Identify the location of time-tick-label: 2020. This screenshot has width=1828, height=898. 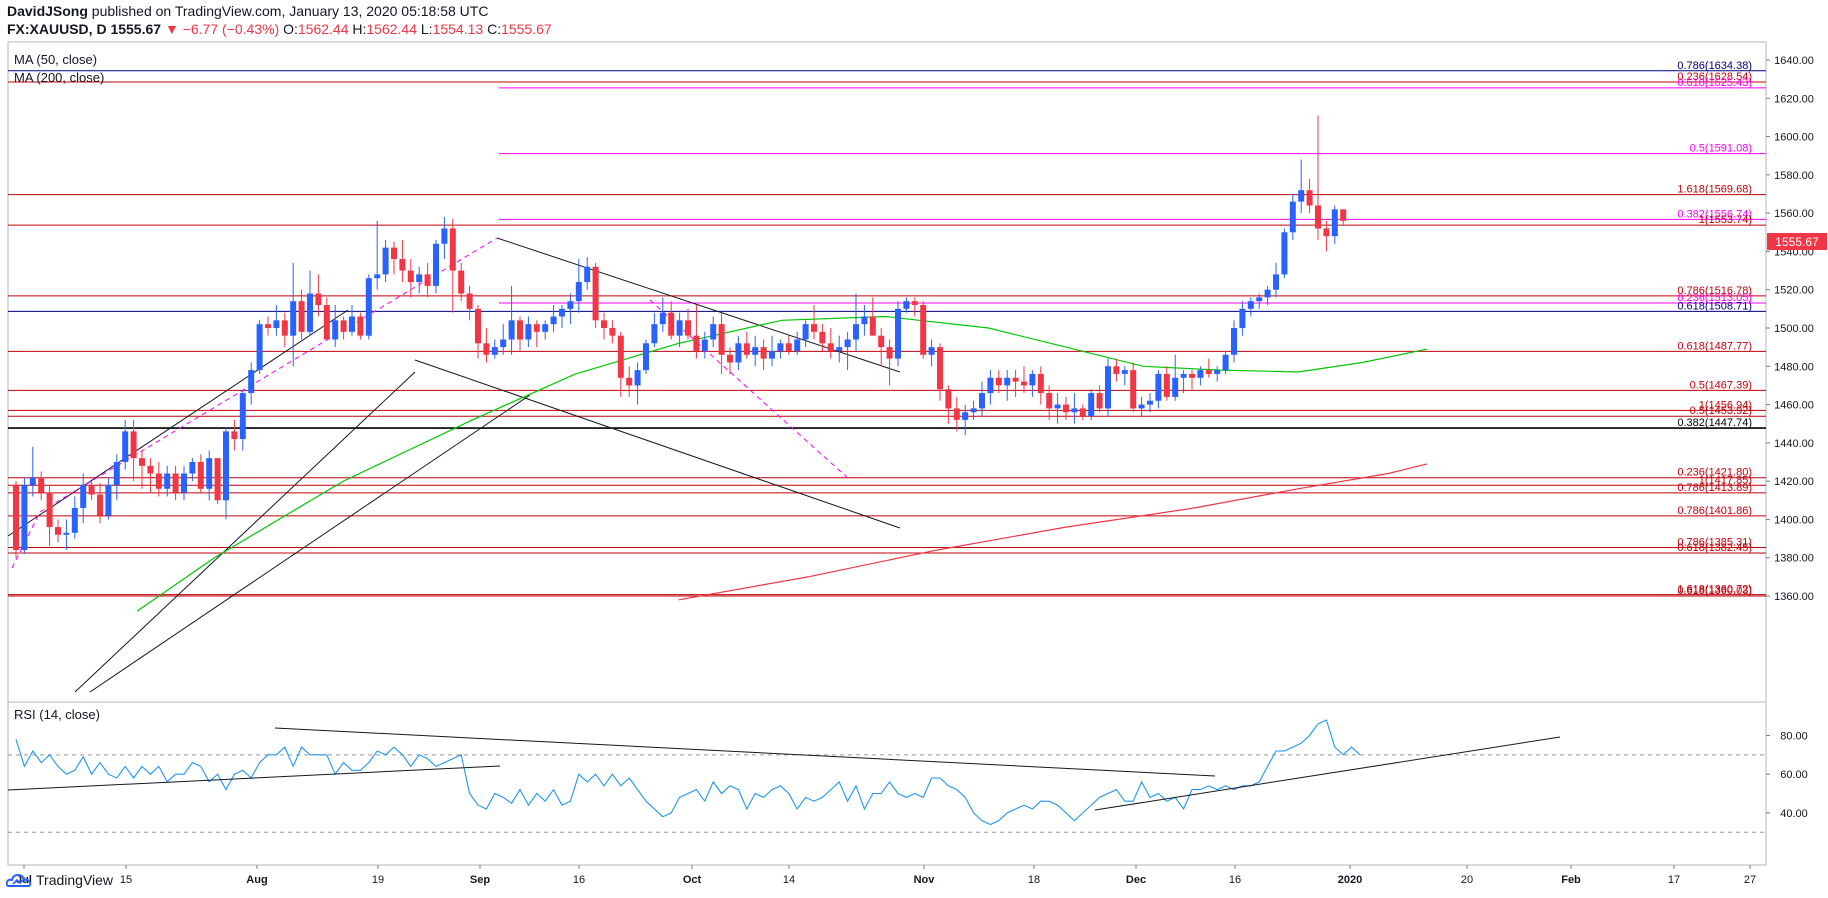
(1350, 880).